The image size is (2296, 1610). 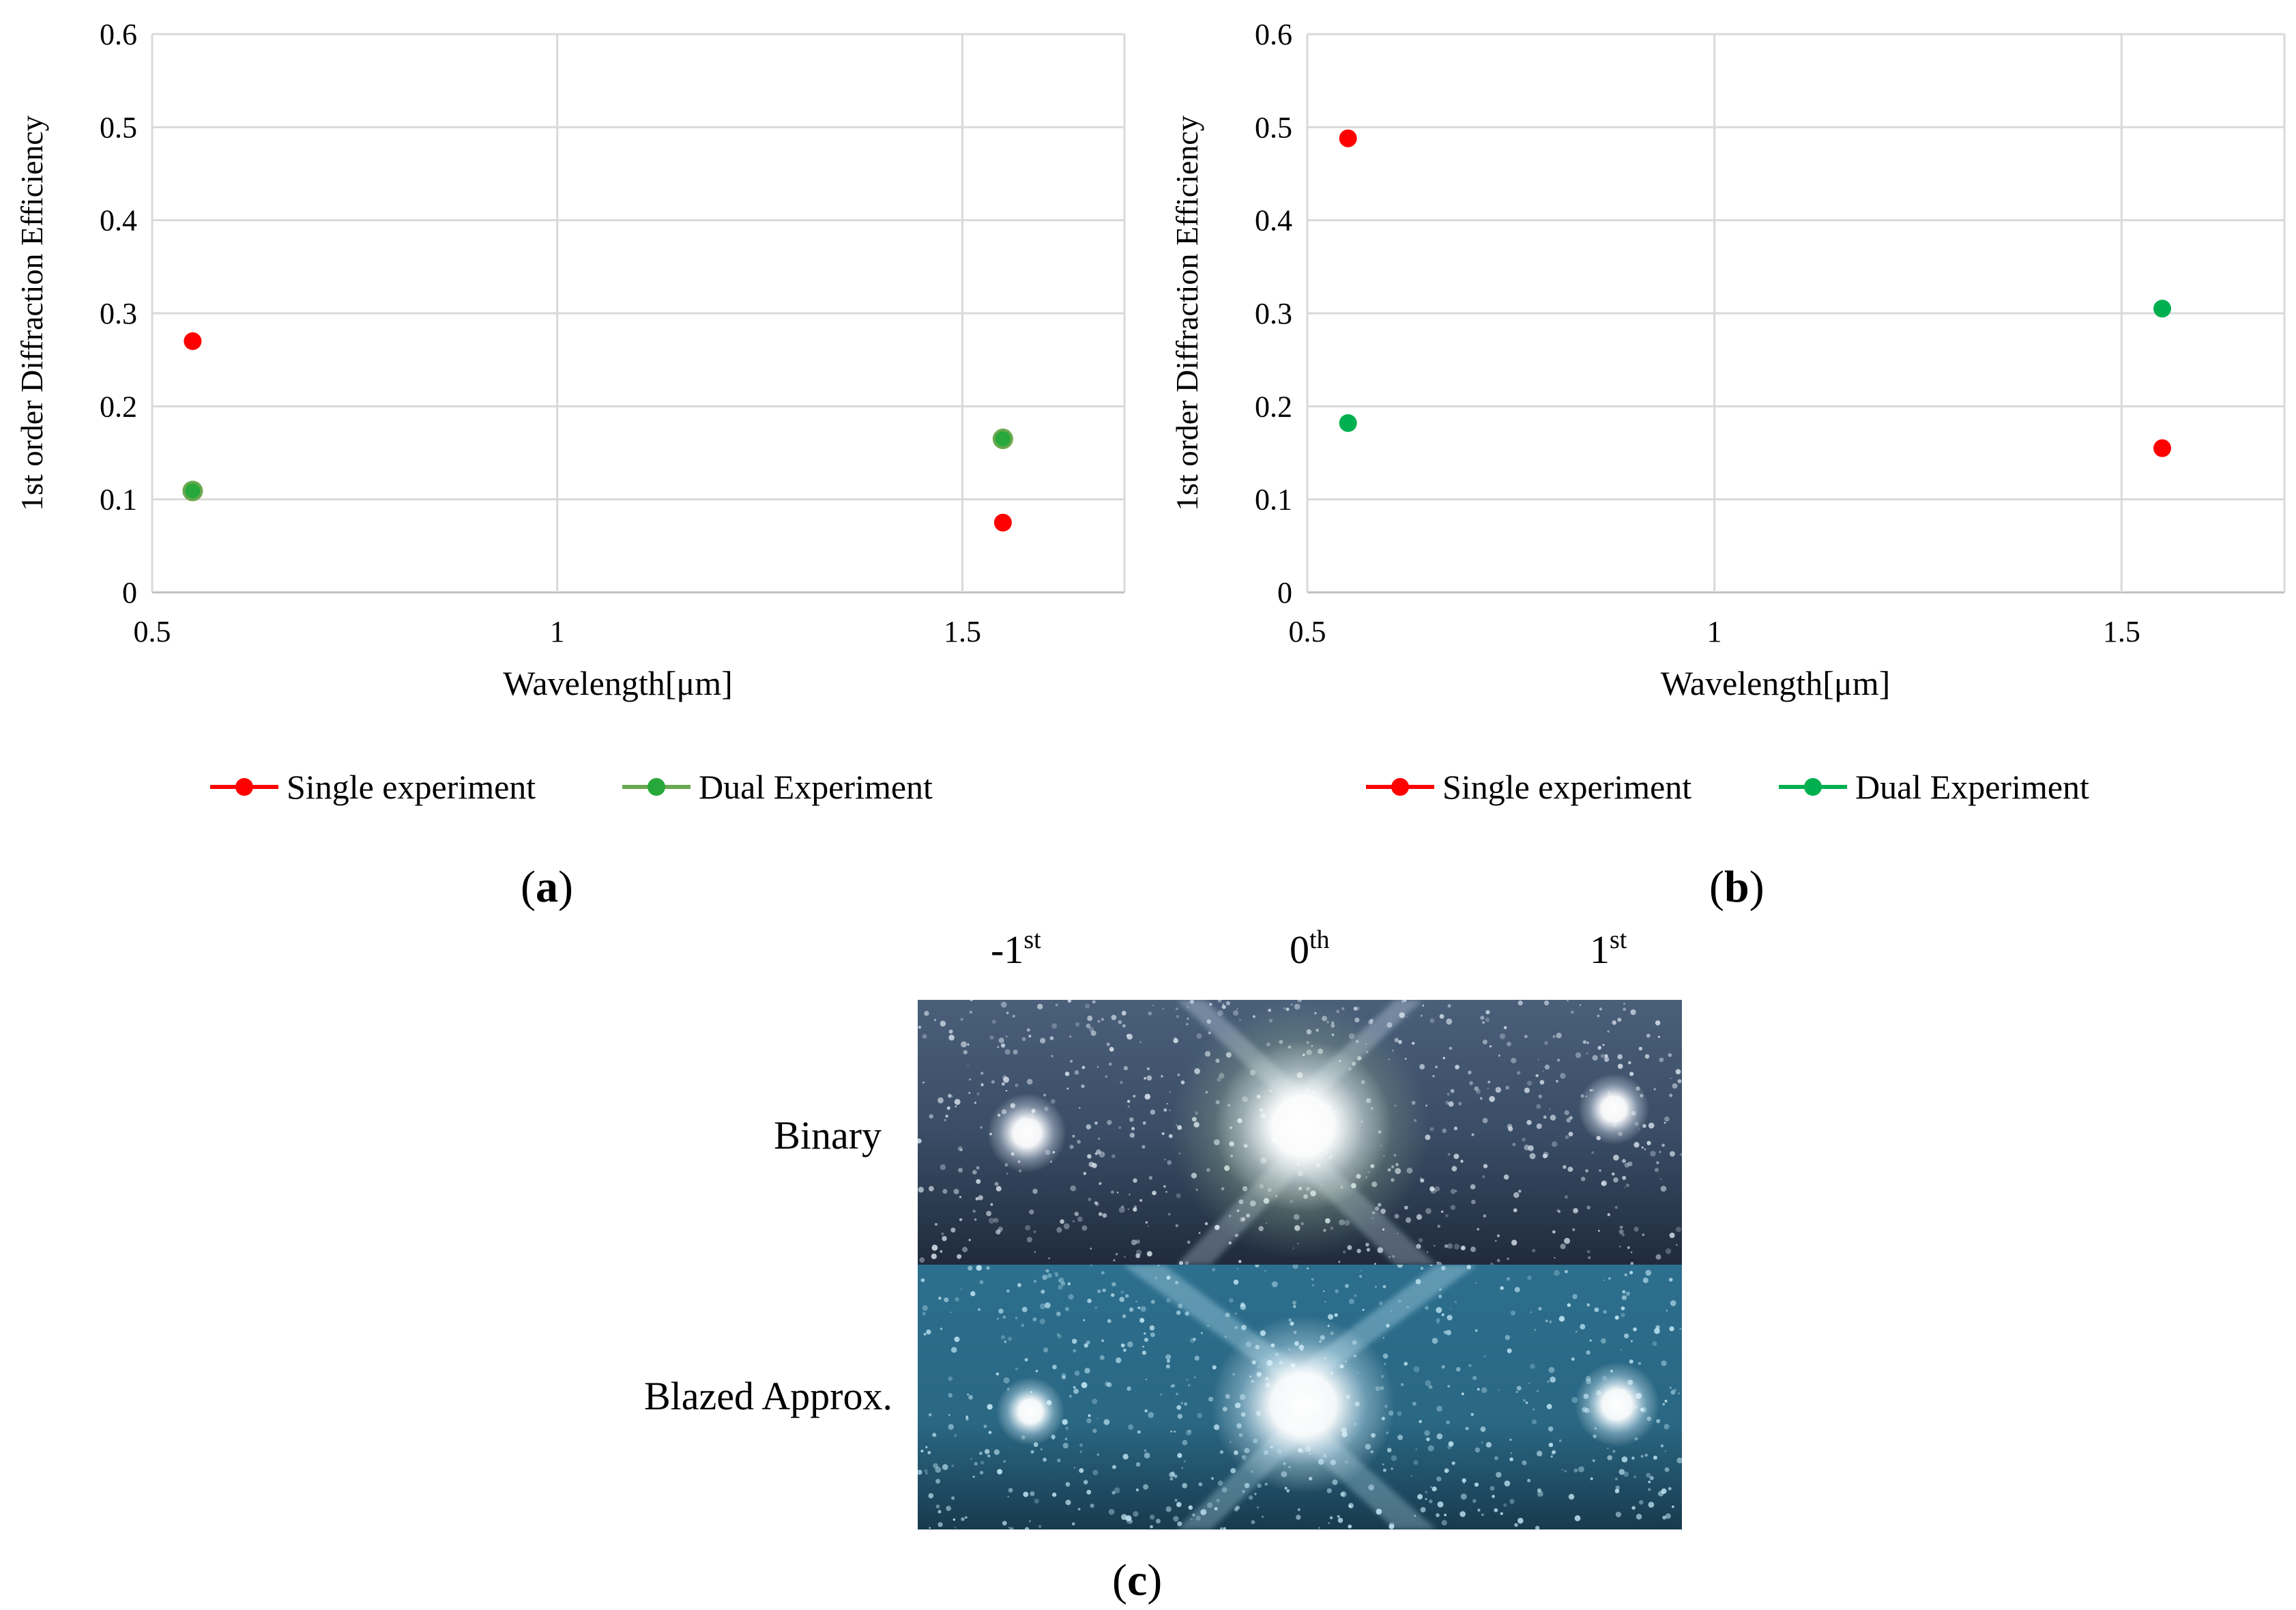 What do you see at coordinates (1736, 887) in the screenshot?
I see `caption-b: (b)` at bounding box center [1736, 887].